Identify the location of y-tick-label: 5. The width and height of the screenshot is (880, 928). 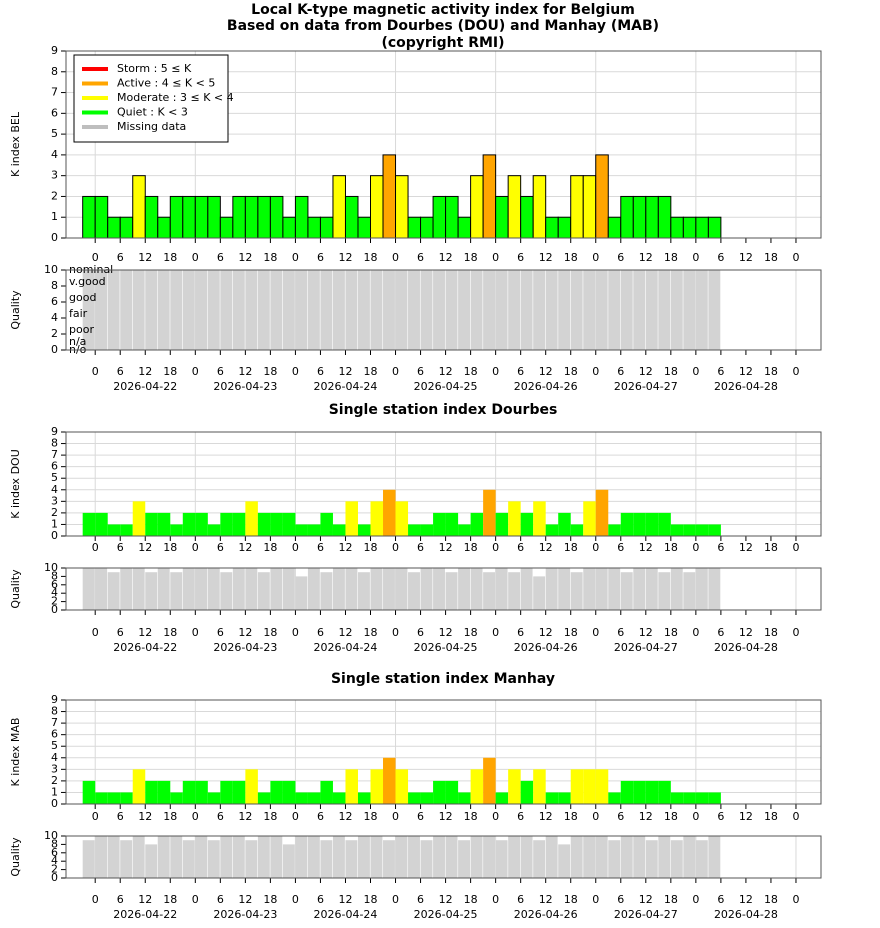
(54, 477).